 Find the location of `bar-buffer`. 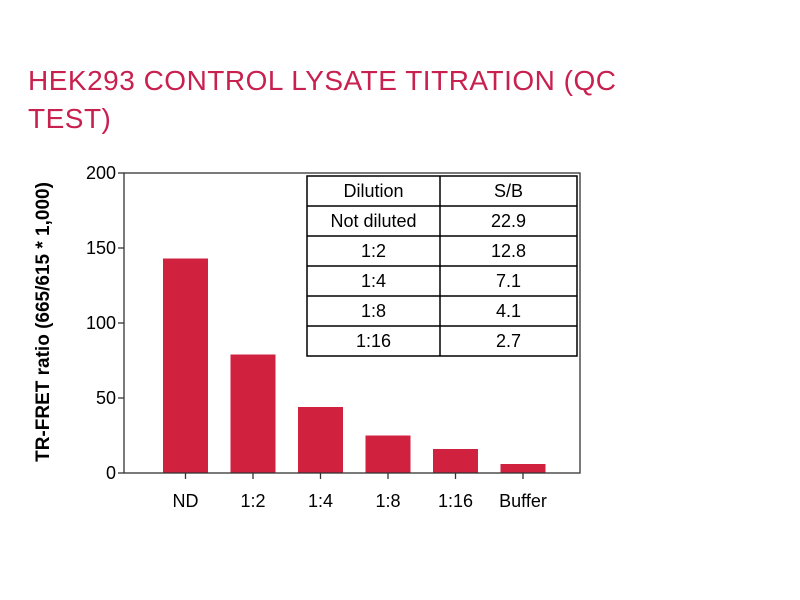

bar-buffer is located at coordinates (523, 468).